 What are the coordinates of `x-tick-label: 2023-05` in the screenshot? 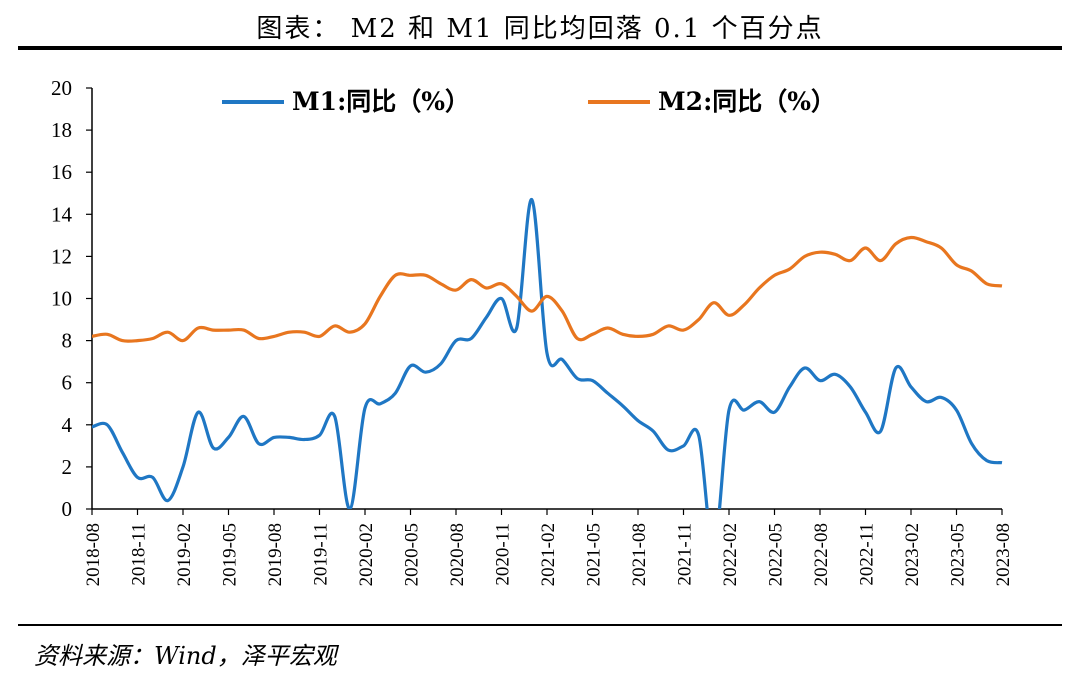 It's located at (958, 554).